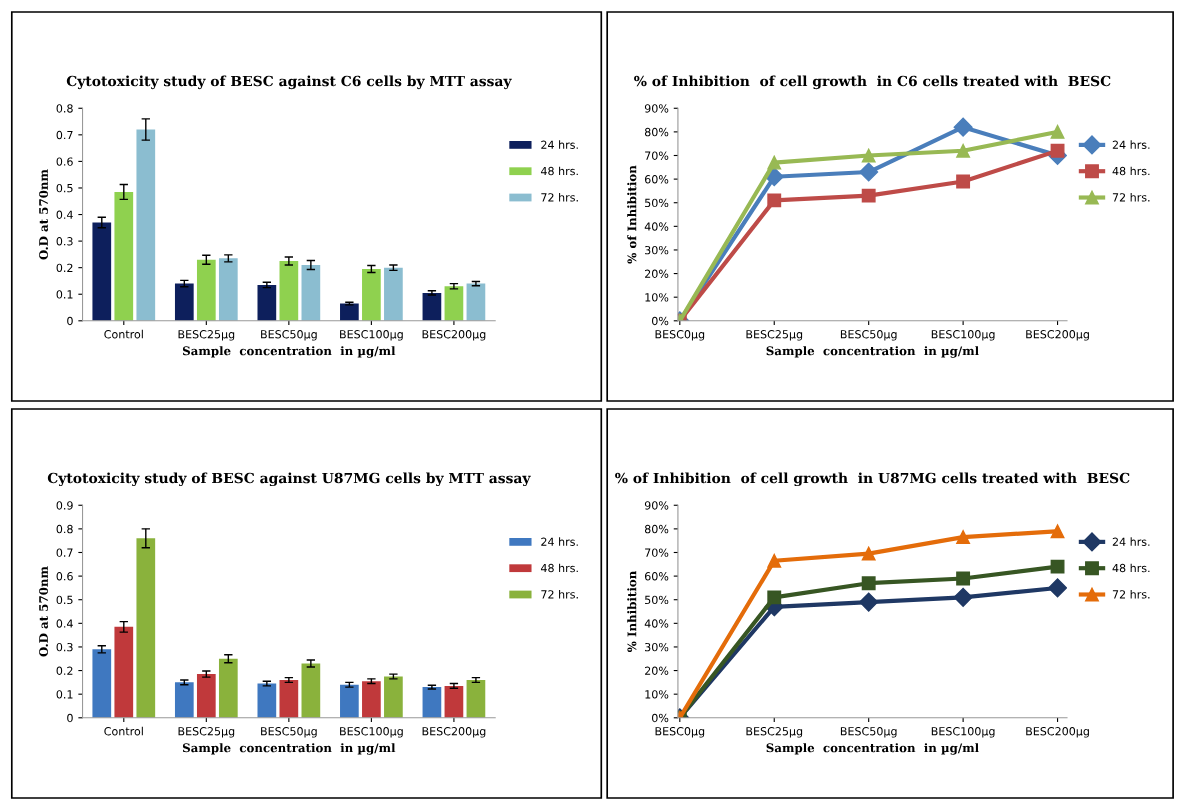 This screenshot has width=1179, height=802. I want to click on chart-title: Cytotoxicity study of BESC against C6 cells by MTT assay, so click(289, 82).